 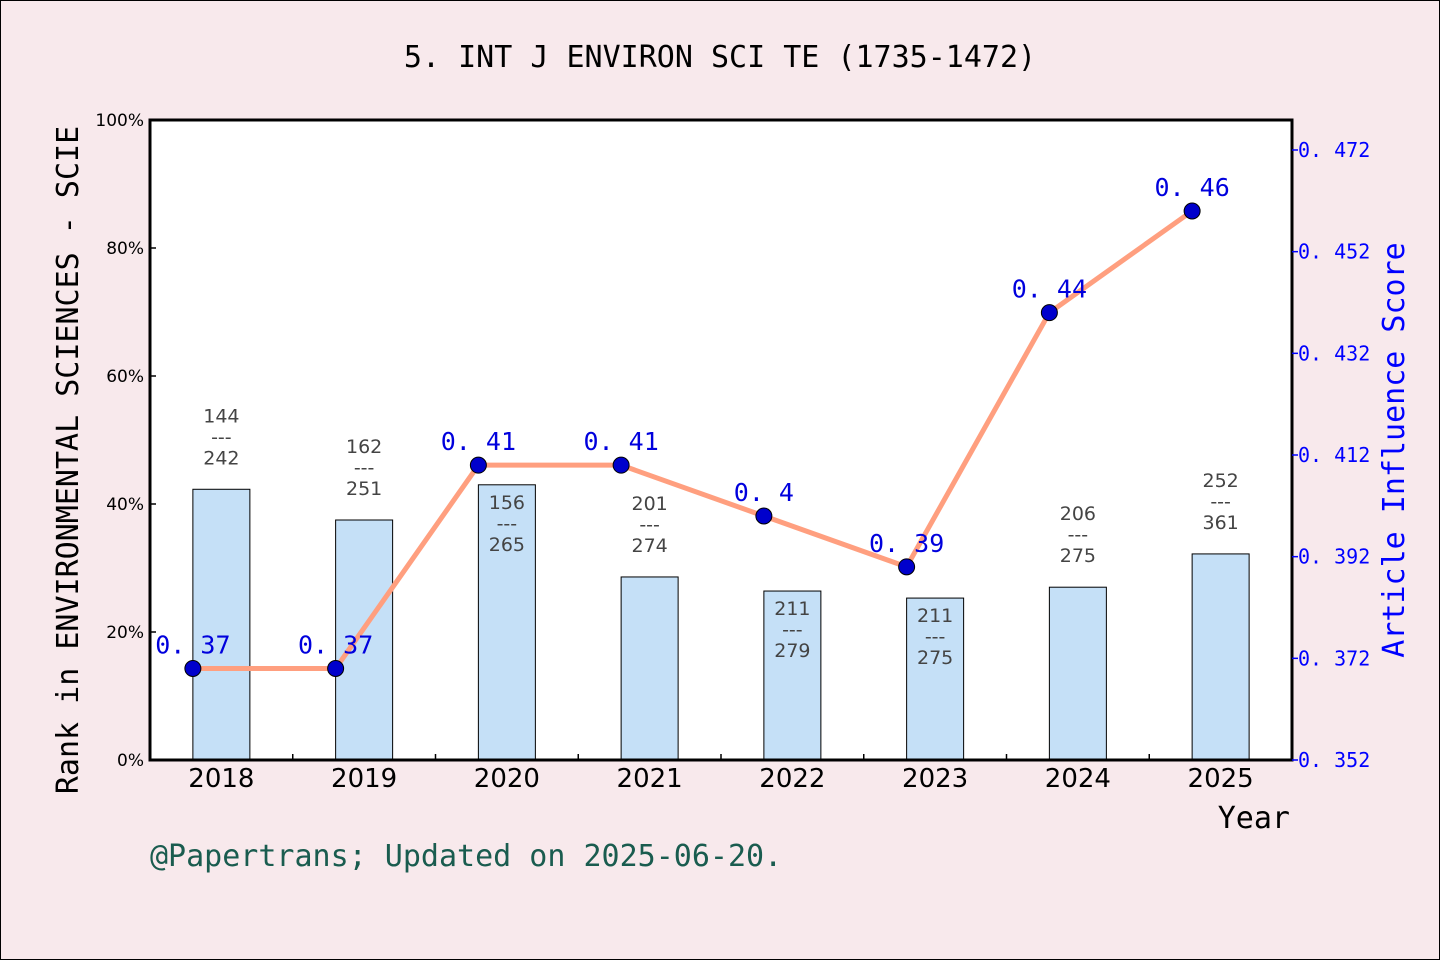 What do you see at coordinates (1192, 211) in the screenshot?
I see `ais-point-2025` at bounding box center [1192, 211].